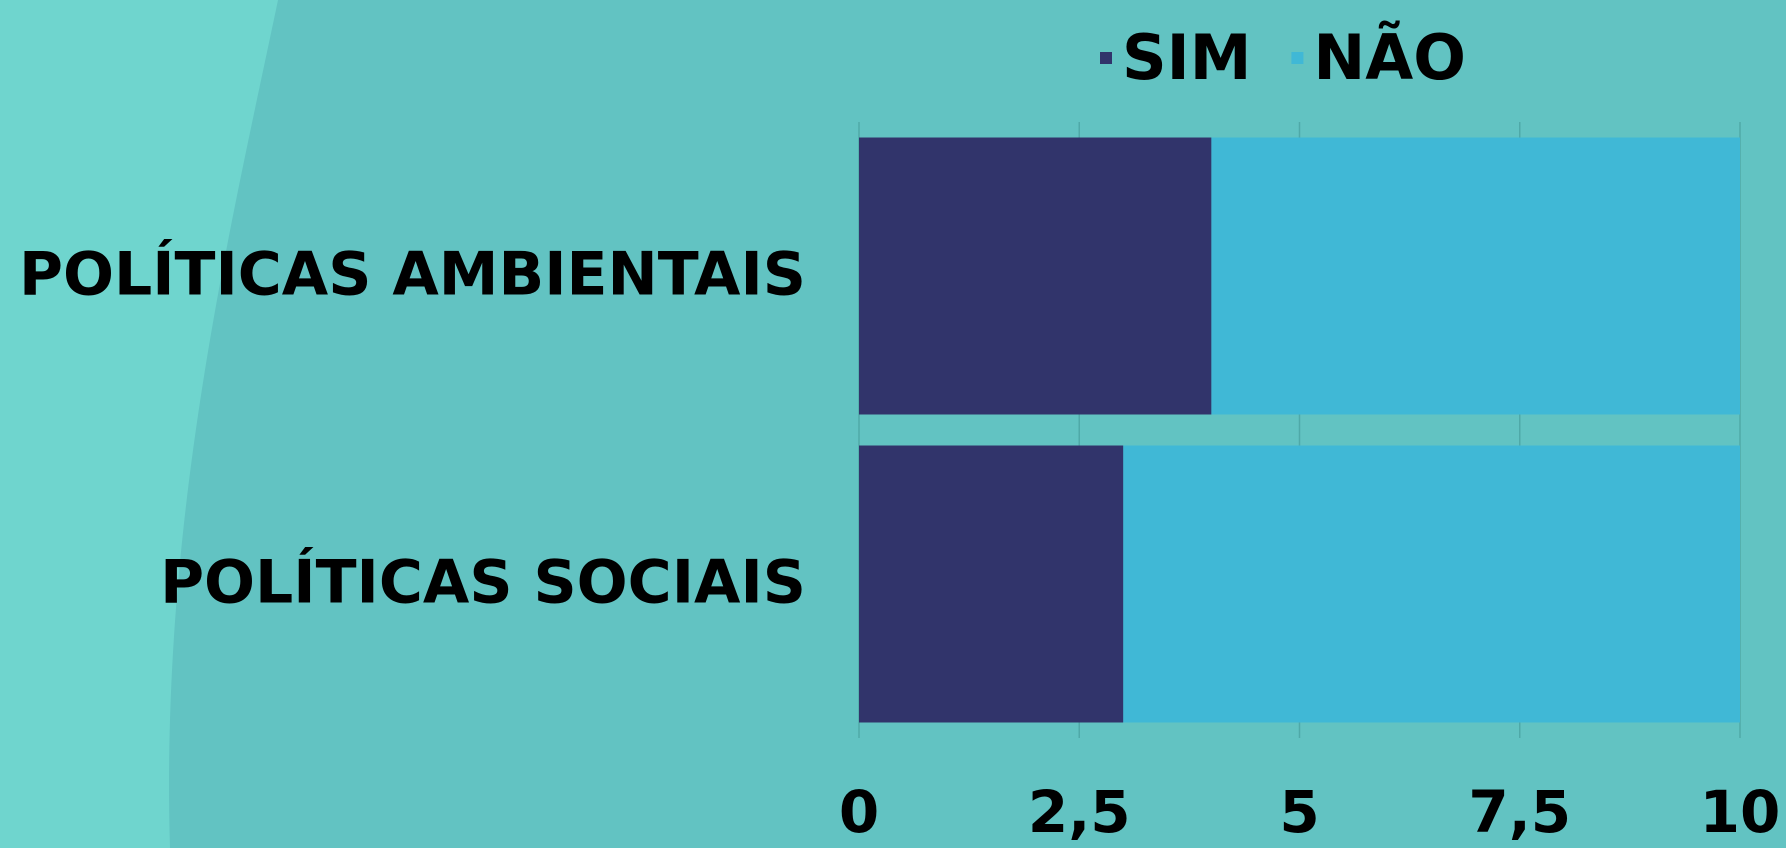  Describe the element at coordinates (412, 274) in the screenshot. I see `category-label: POLÍTICAS AMBIENTAIS` at that location.